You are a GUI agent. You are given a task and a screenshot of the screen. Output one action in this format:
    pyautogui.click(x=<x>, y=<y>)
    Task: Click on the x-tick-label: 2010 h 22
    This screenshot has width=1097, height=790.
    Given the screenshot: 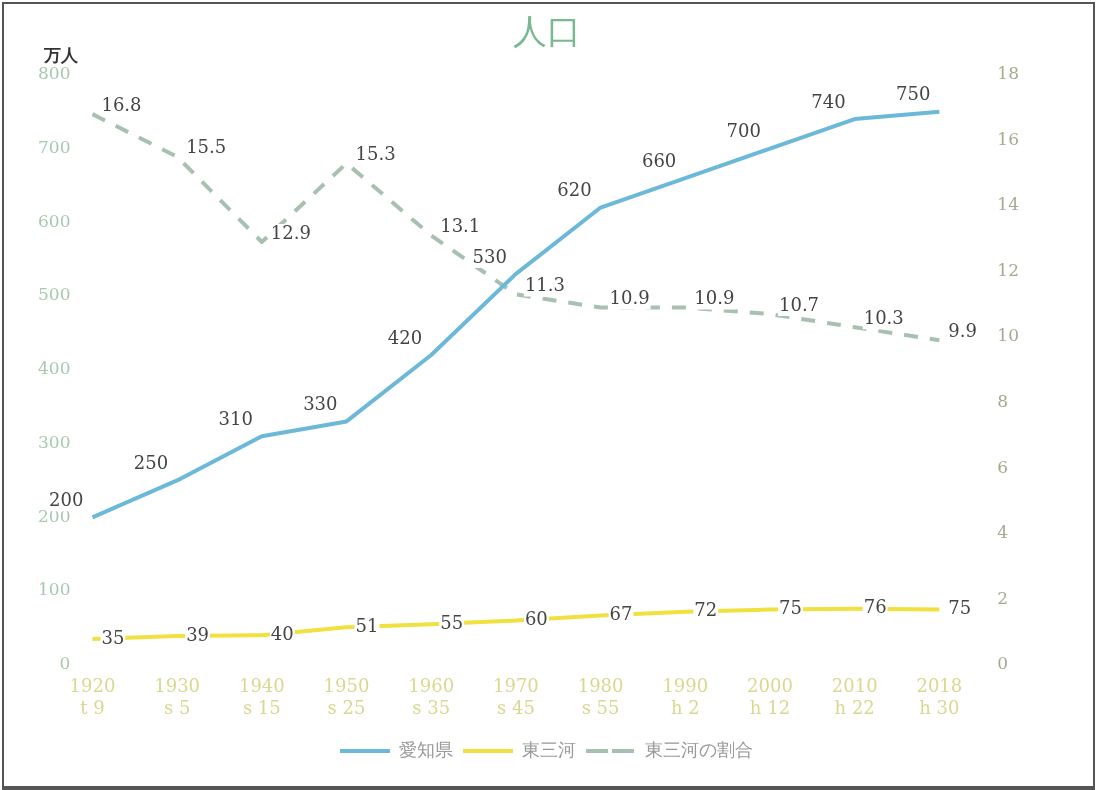 What is the action you would take?
    pyautogui.click(x=854, y=696)
    